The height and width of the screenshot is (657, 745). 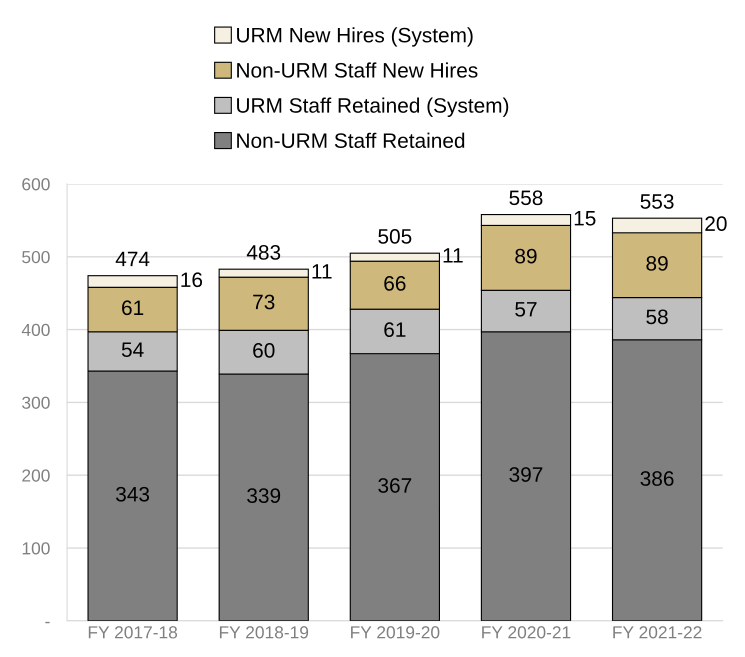 What do you see at coordinates (395, 236) in the screenshot?
I see `total-label: 505` at bounding box center [395, 236].